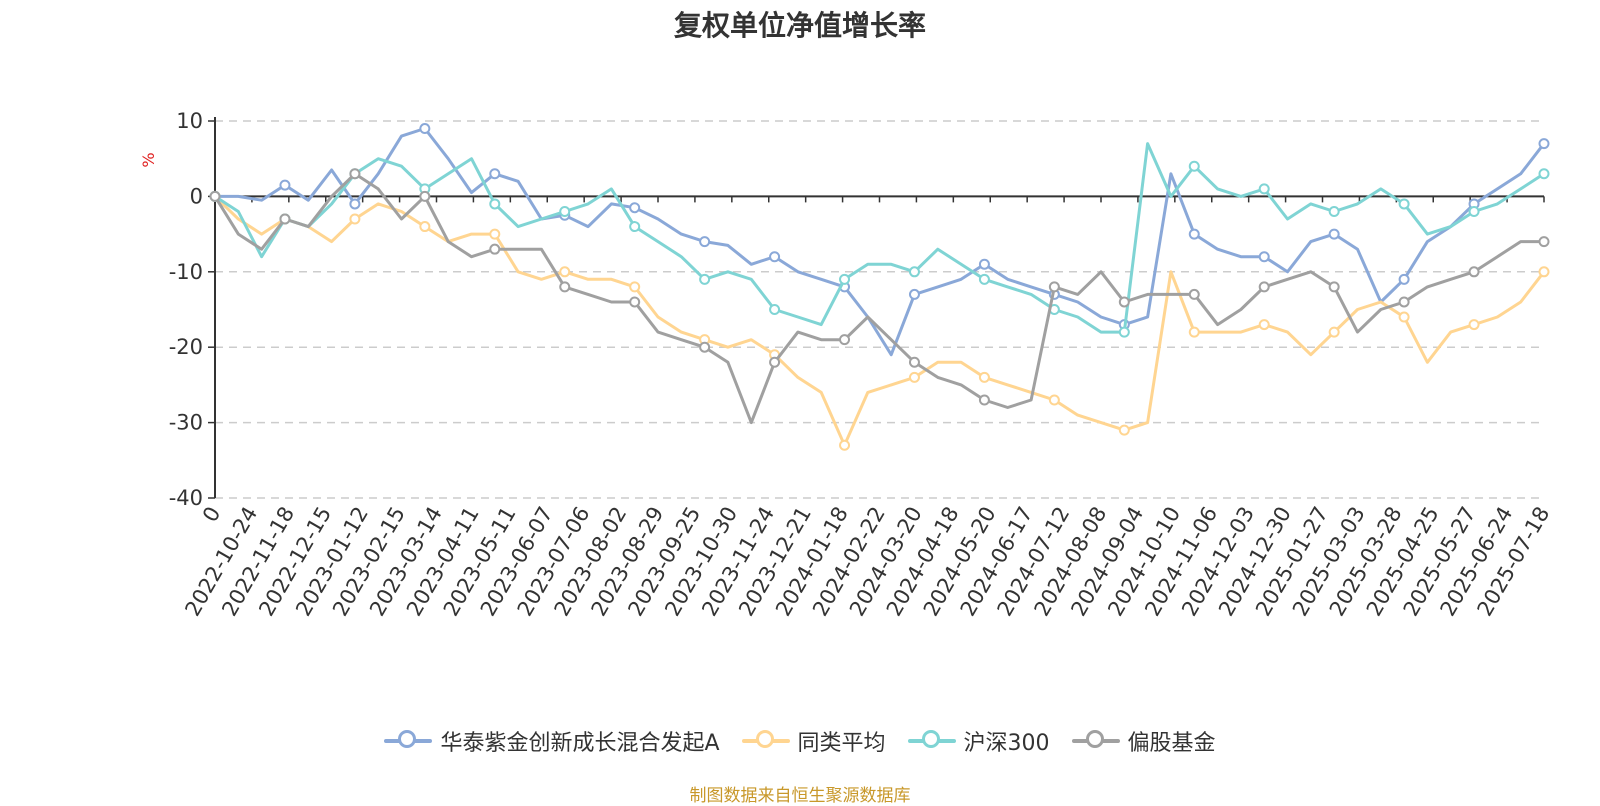 This screenshot has width=1600, height=806. What do you see at coordinates (186, 272) in the screenshot?
I see `y-tick-label: -10` at bounding box center [186, 272].